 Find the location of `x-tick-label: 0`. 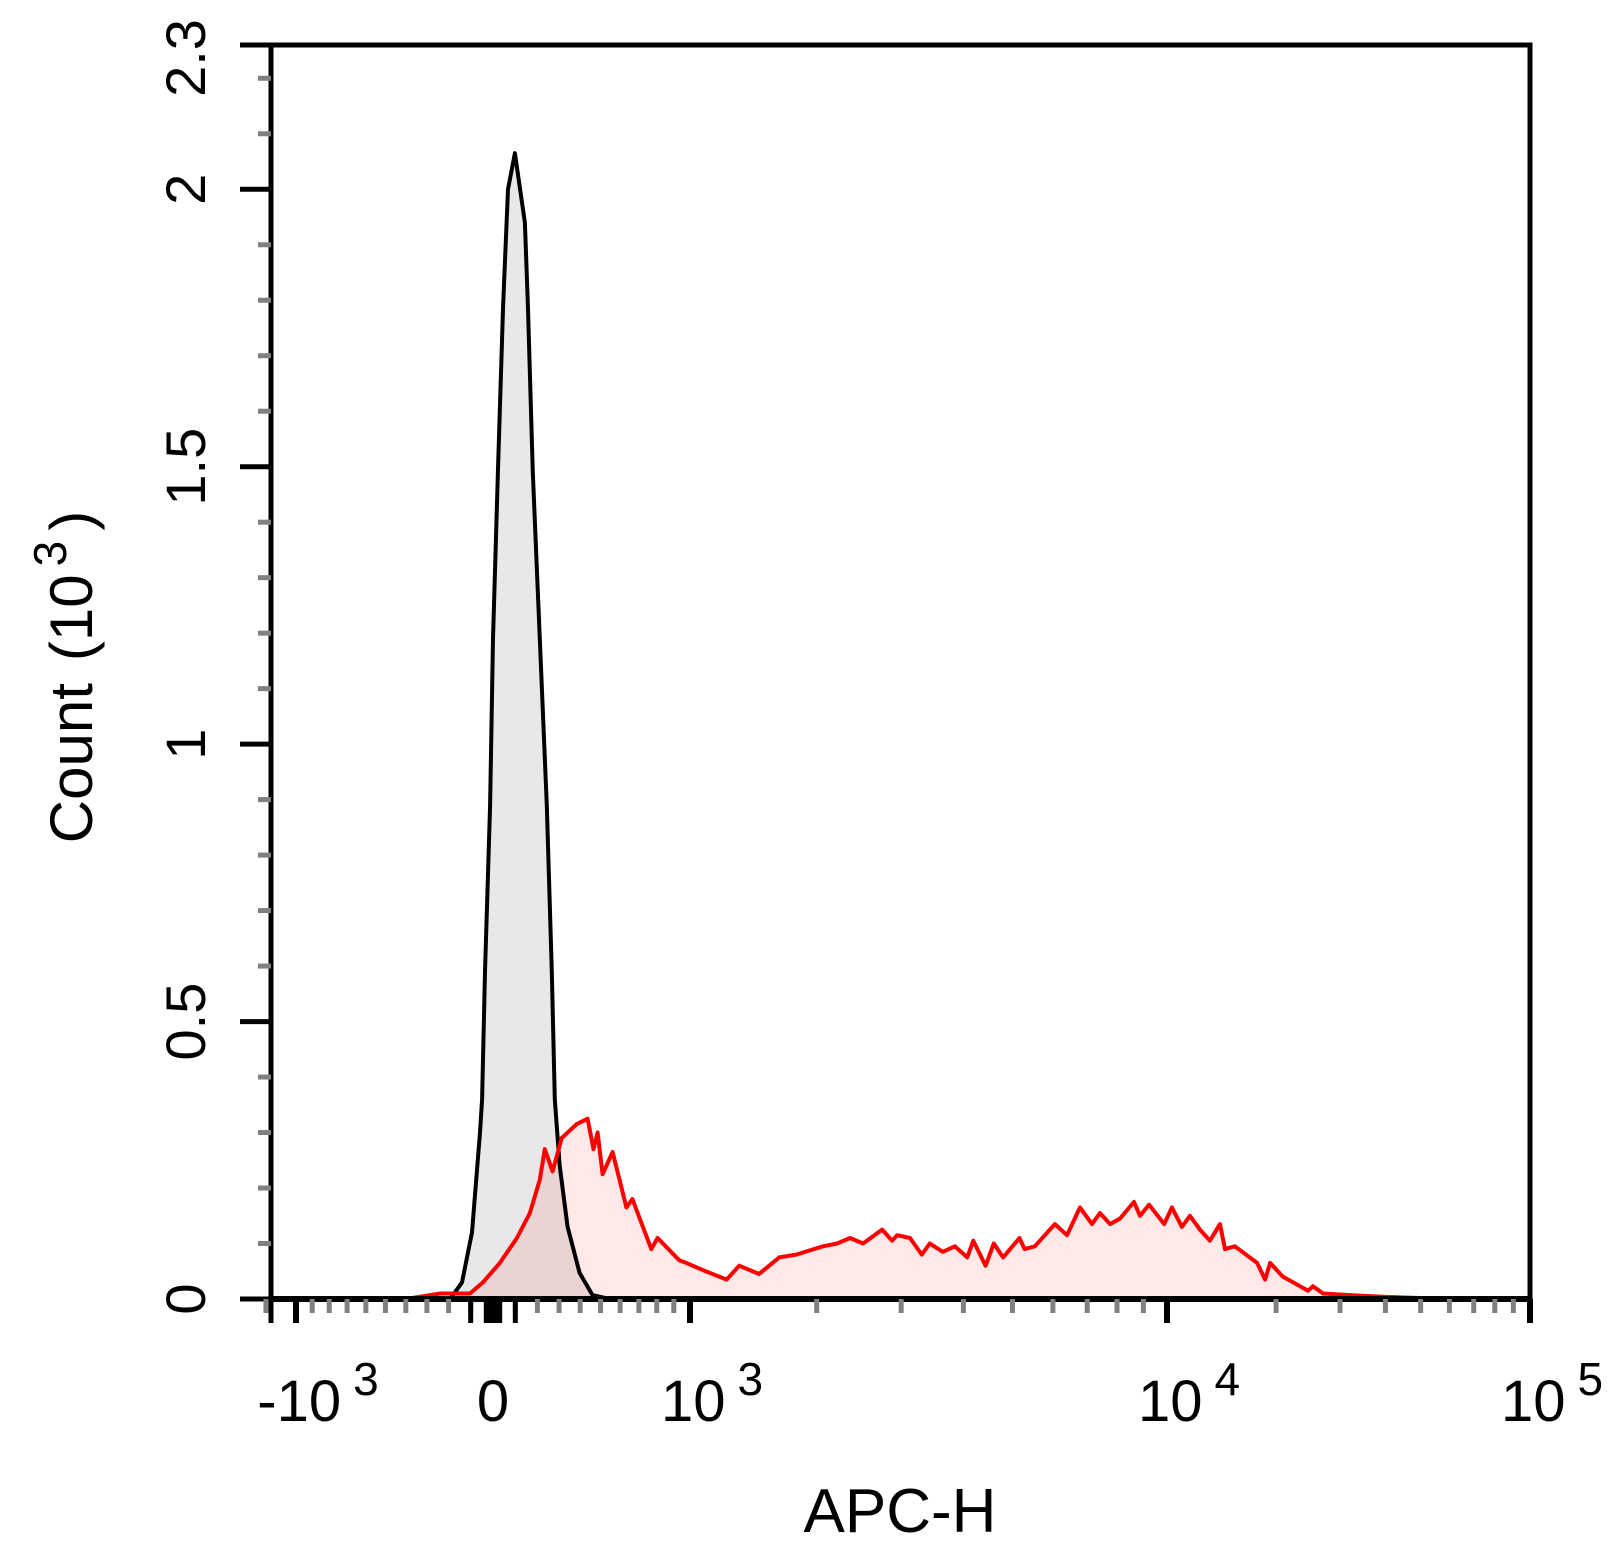

x-tick-label: 0 is located at coordinates (493, 1401).